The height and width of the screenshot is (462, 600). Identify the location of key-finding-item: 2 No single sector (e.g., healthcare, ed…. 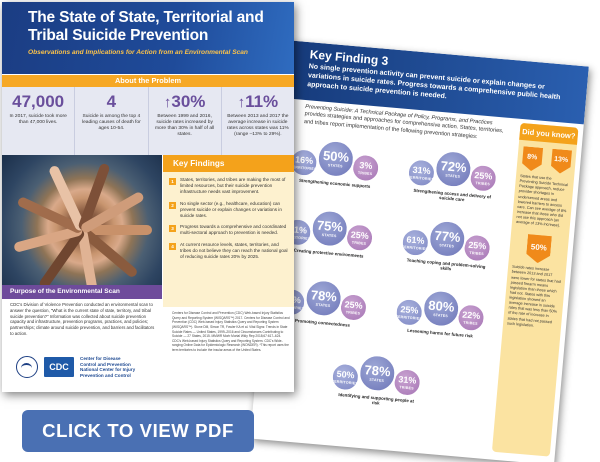
(228, 210).